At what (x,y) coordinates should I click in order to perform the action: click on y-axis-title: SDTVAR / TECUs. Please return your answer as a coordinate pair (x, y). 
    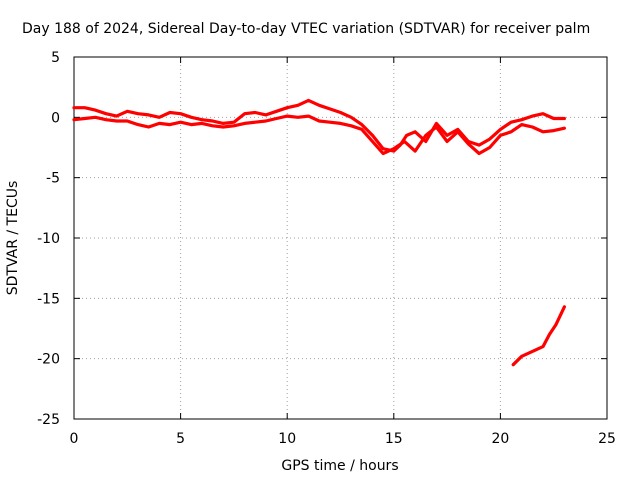
    Looking at the image, I should click on (13, 238).